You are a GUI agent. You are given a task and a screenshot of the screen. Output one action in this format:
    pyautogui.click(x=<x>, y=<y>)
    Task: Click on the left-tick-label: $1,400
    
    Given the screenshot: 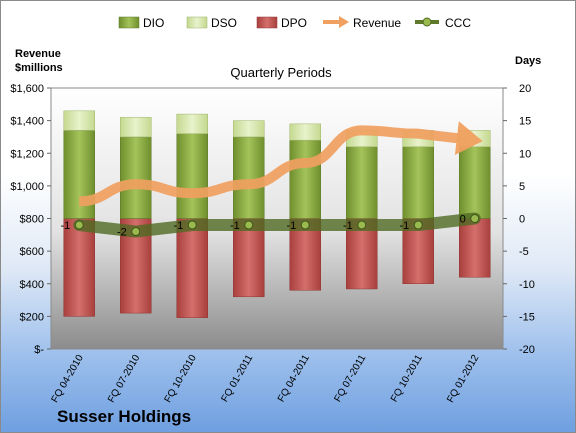 What is the action you would take?
    pyautogui.click(x=27, y=122)
    